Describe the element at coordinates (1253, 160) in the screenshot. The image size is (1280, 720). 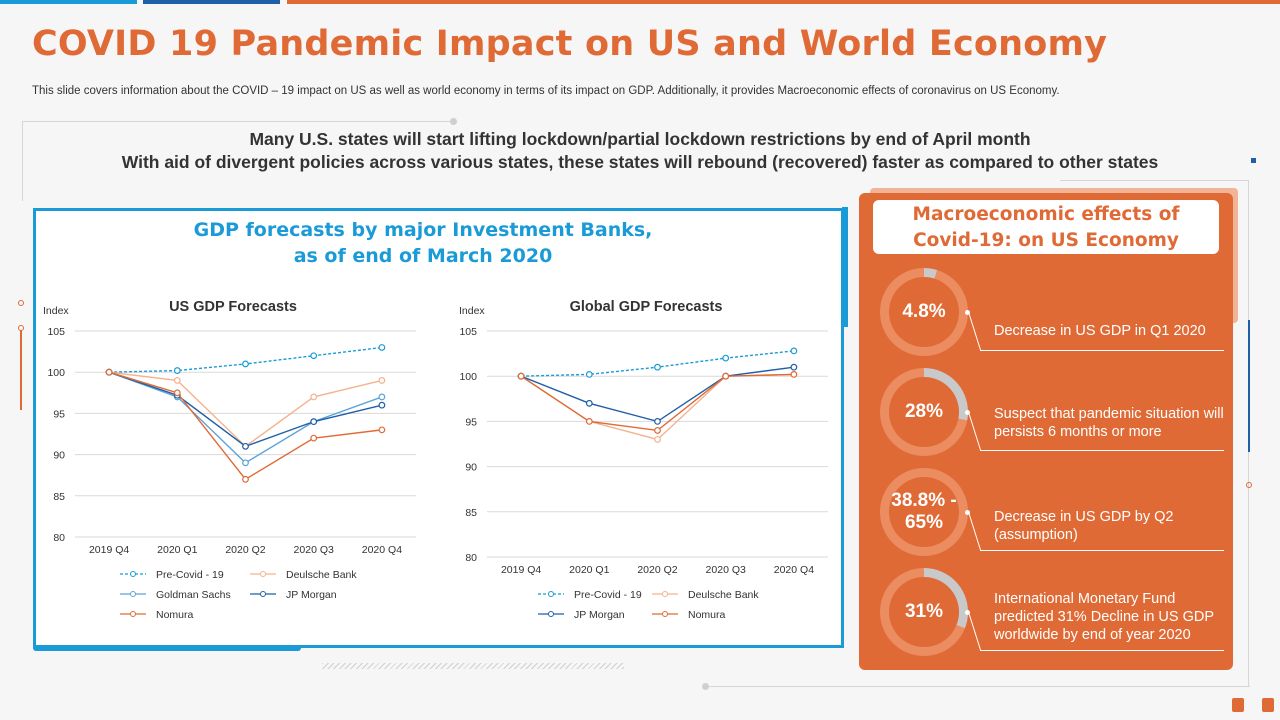
I see `deco-square-blue` at that location.